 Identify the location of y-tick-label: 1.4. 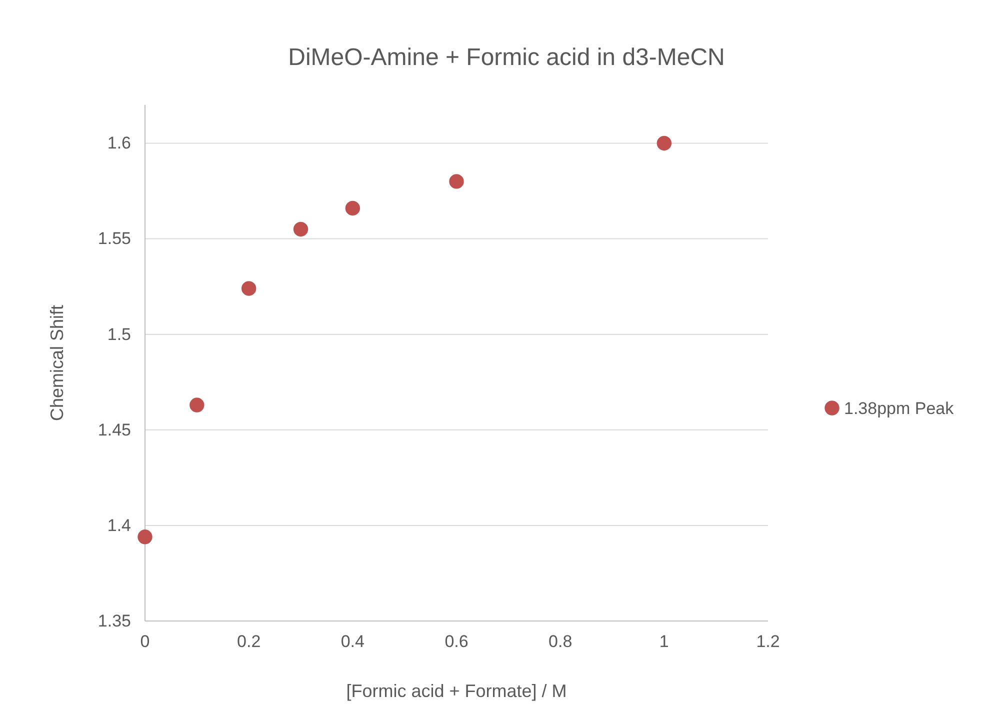
(119, 525).